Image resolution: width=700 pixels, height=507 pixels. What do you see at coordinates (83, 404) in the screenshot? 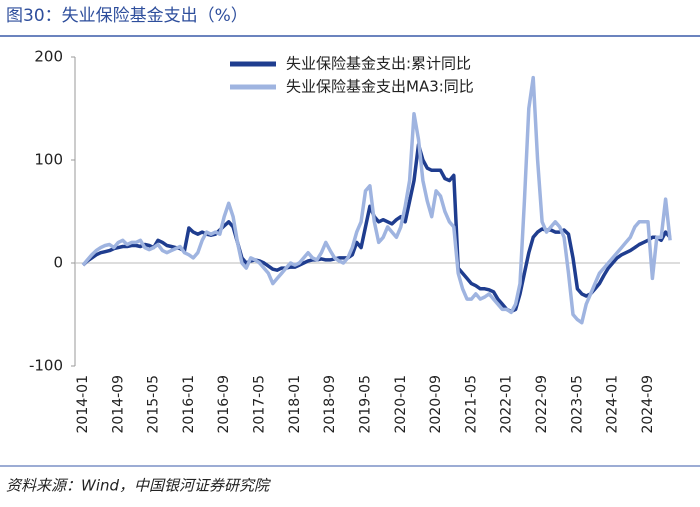
I see `x-tick-label: 2014-01` at bounding box center [83, 404].